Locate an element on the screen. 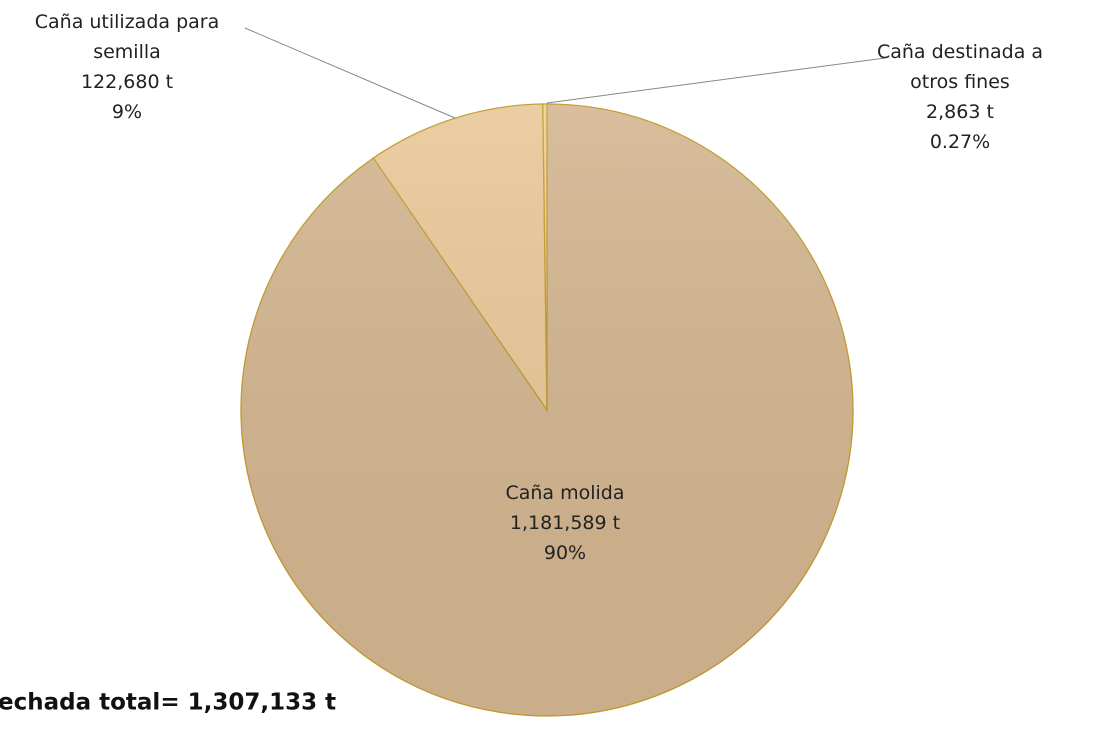 Image resolution: width=1105 pixels, height=729 pixels. value-label: 2,863 t is located at coordinates (960, 112).